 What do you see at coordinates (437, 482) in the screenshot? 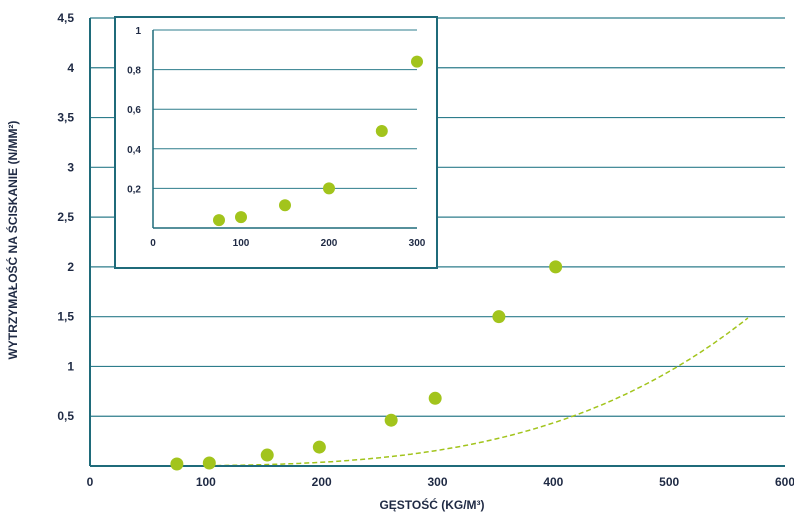
I see `x-tick-label: 300` at bounding box center [437, 482].